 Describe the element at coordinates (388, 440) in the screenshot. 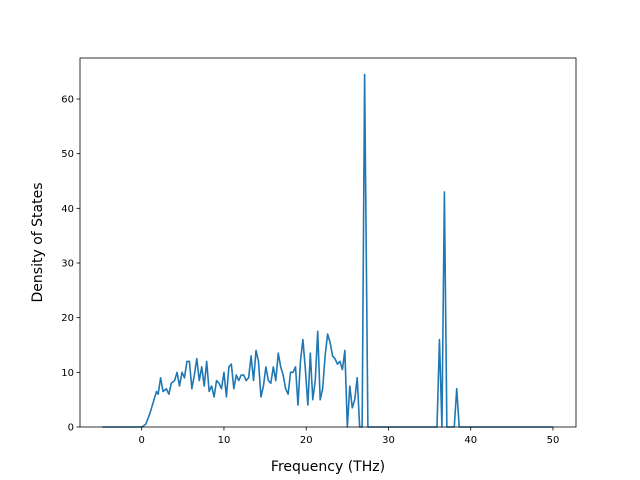

I see `x-tick-label: 30` at that location.